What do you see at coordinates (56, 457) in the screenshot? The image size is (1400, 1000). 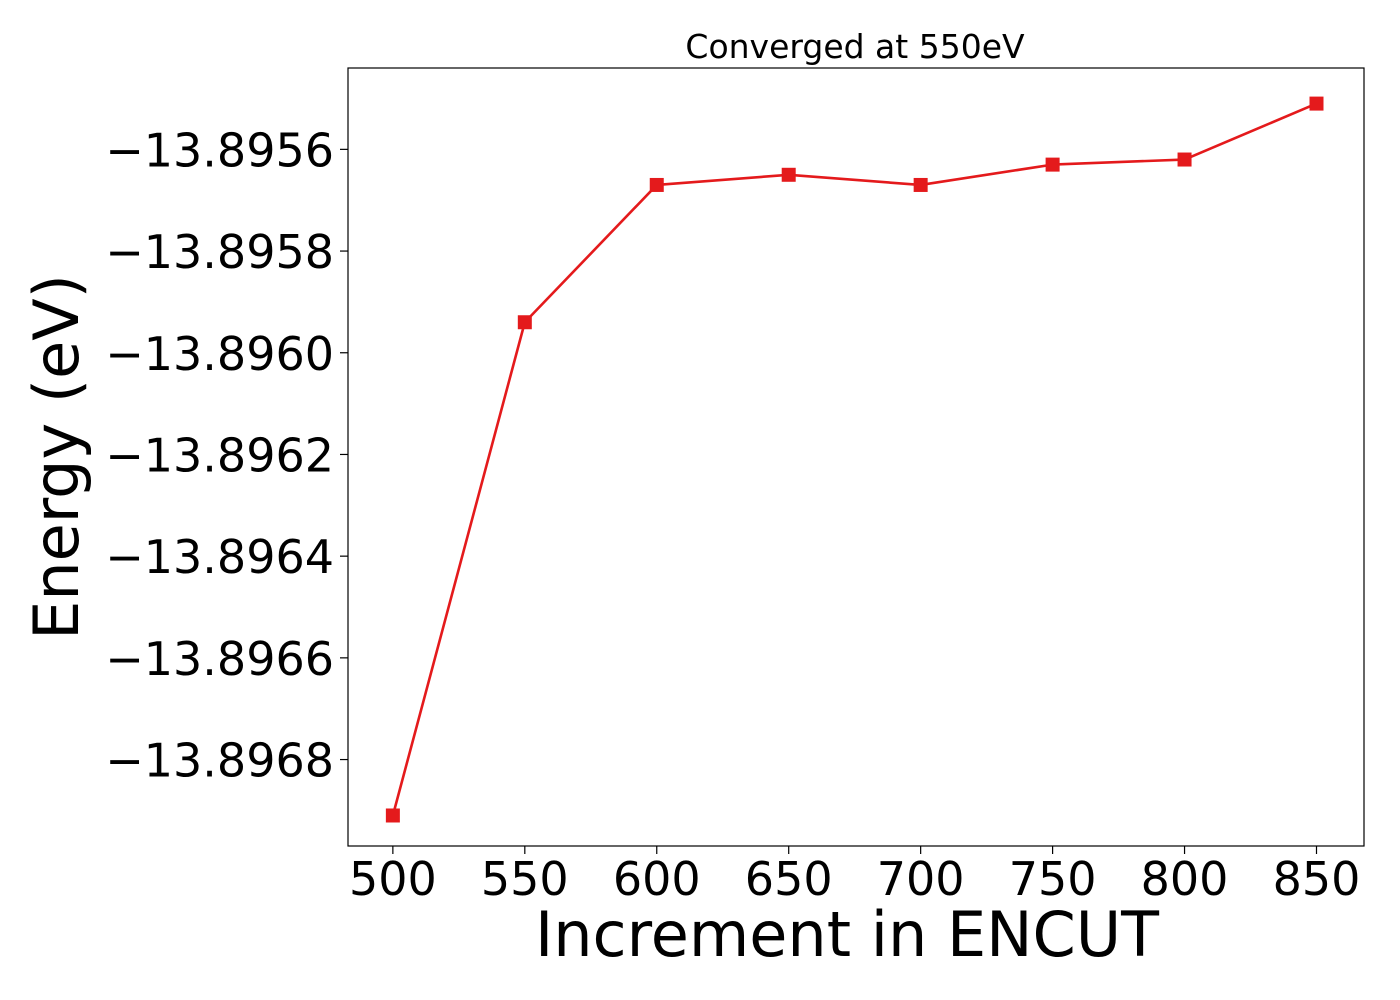 I see `y-axis-label: Energy (eV)` at bounding box center [56, 457].